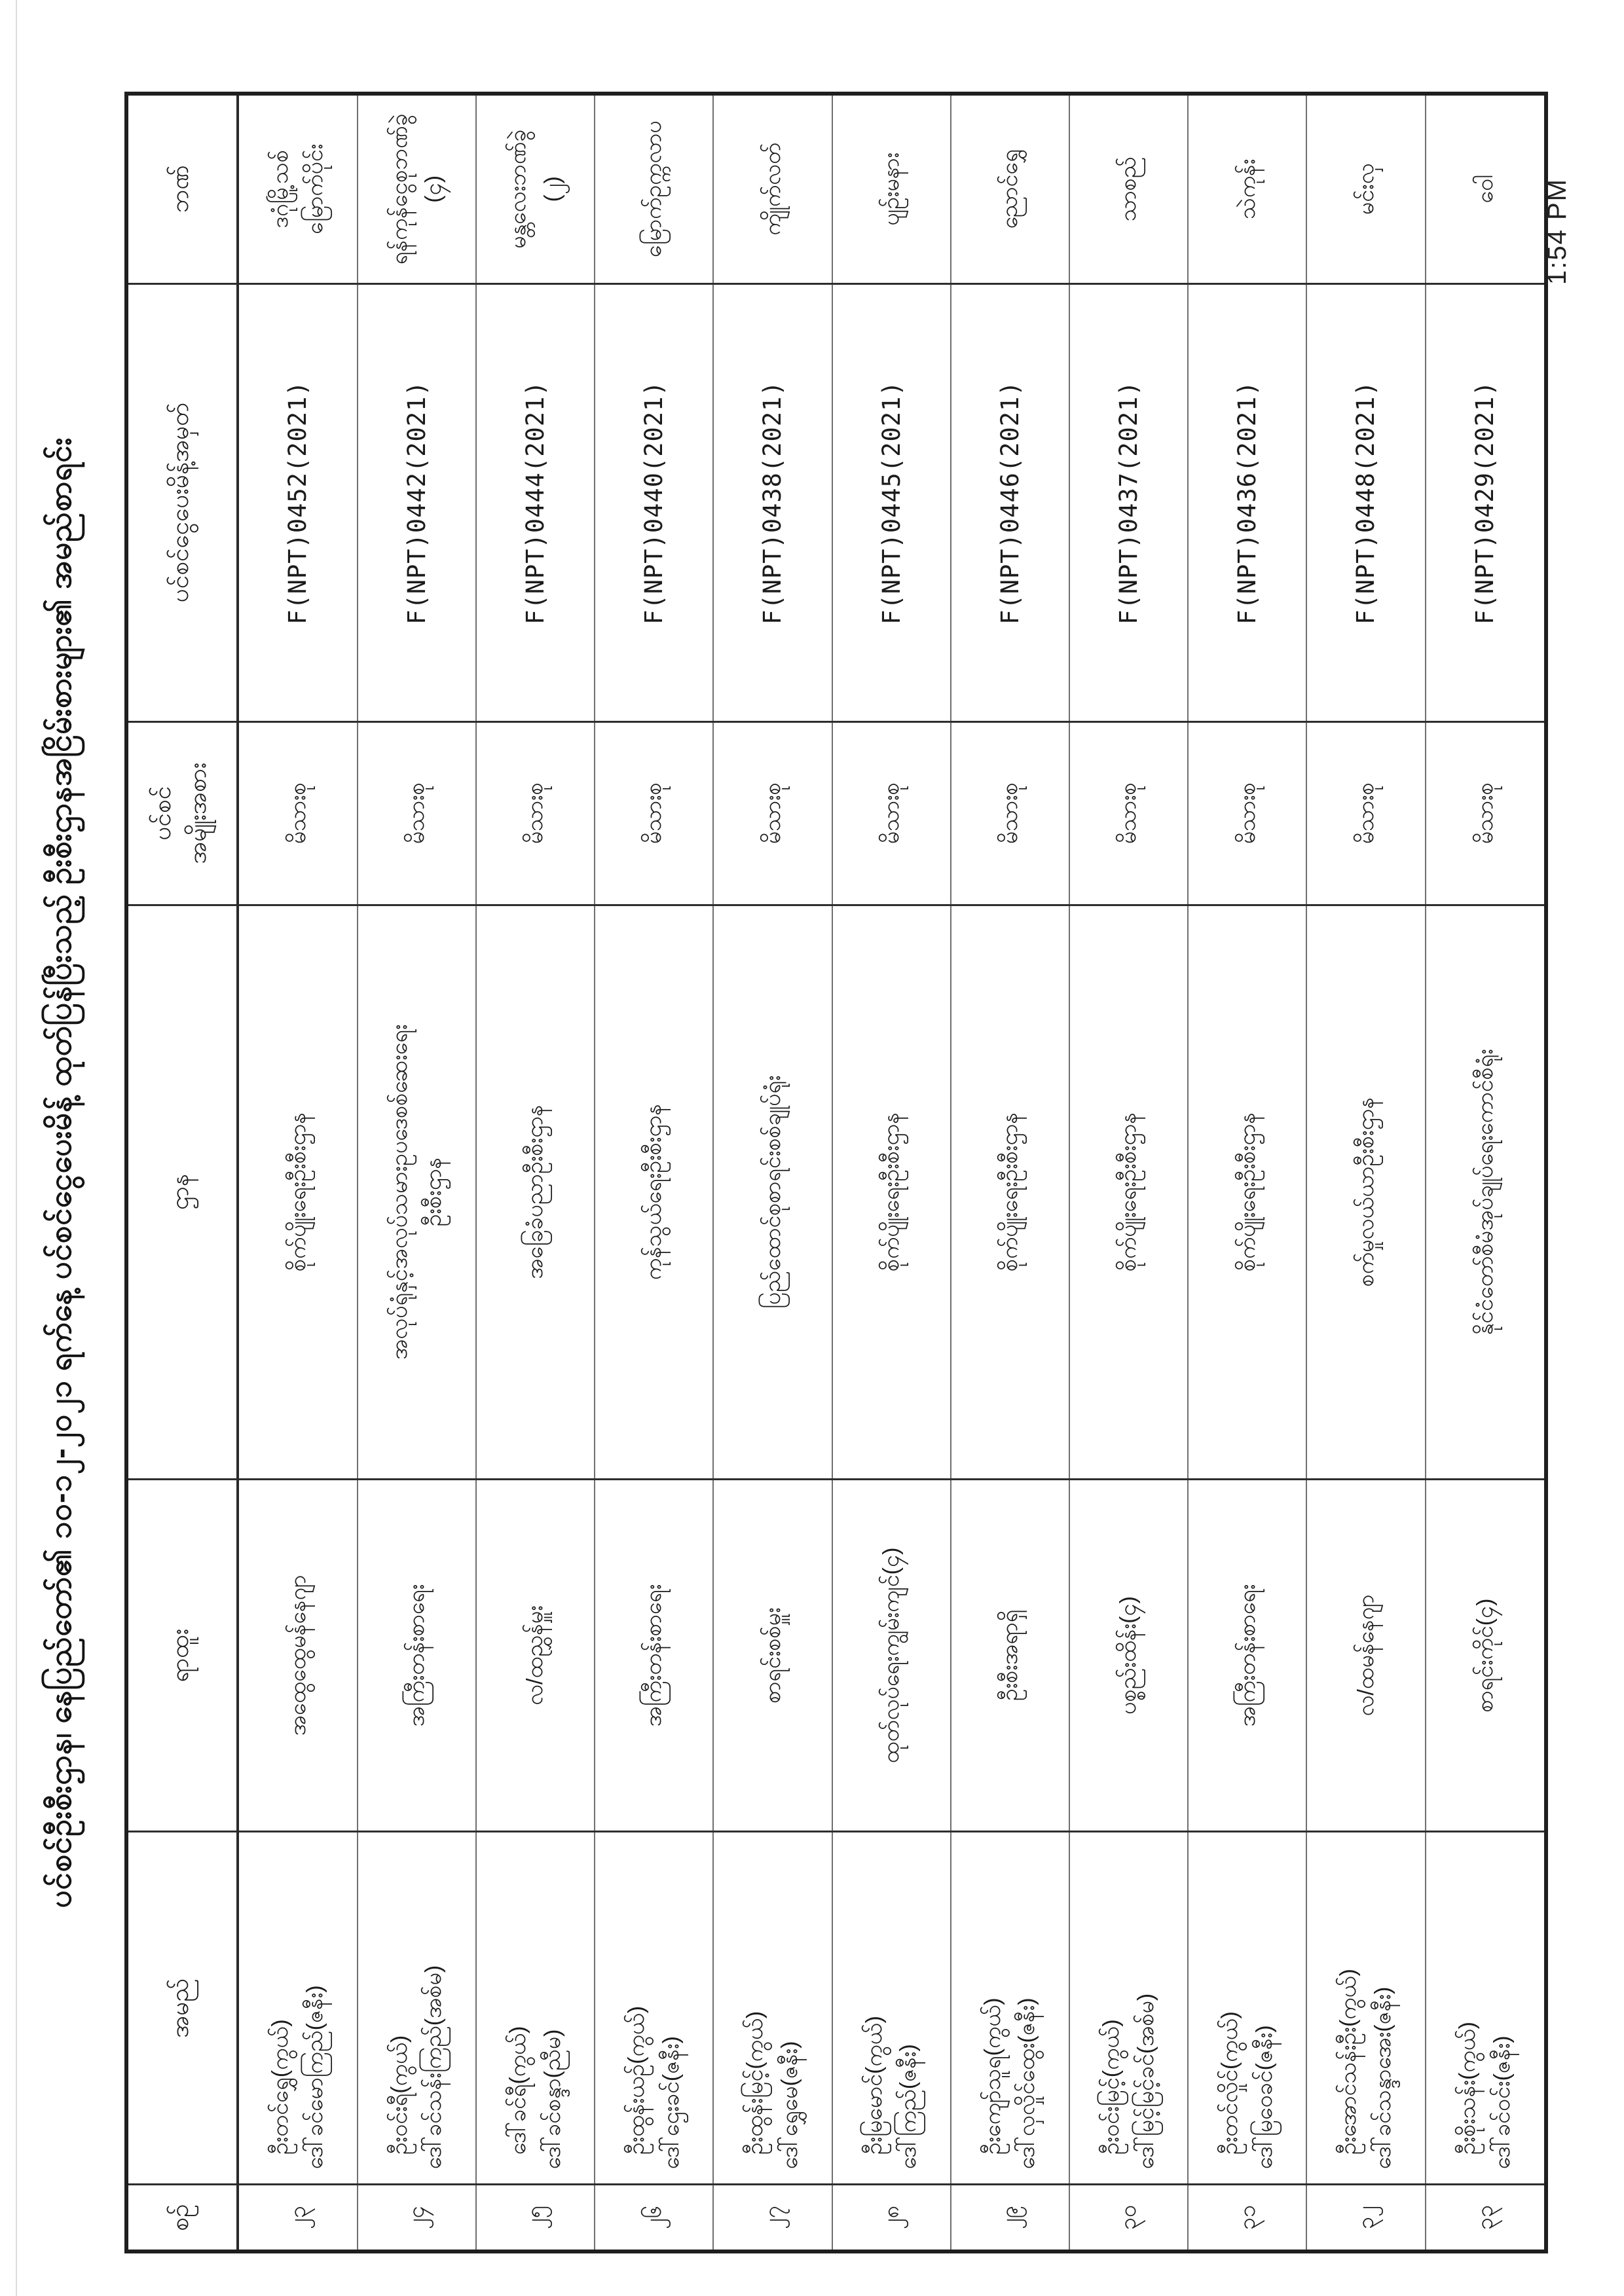  What do you see at coordinates (654, 189) in the screenshot?
I see `cell-bank: မြောက်ဥက္ကလာပ` at bounding box center [654, 189].